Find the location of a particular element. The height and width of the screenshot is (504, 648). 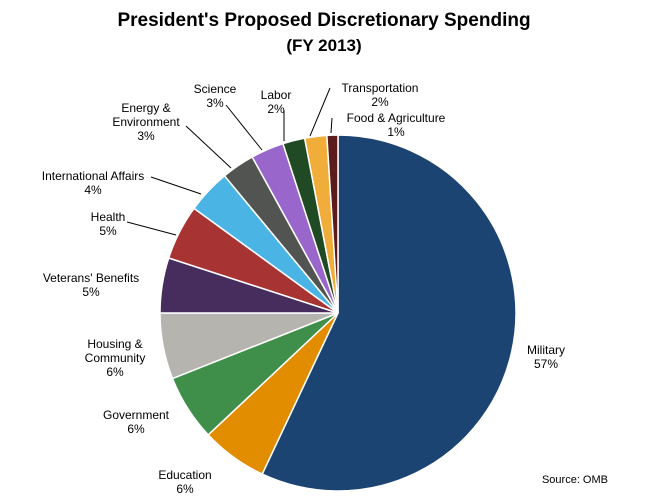

slice-name: Government is located at coordinates (136, 415).